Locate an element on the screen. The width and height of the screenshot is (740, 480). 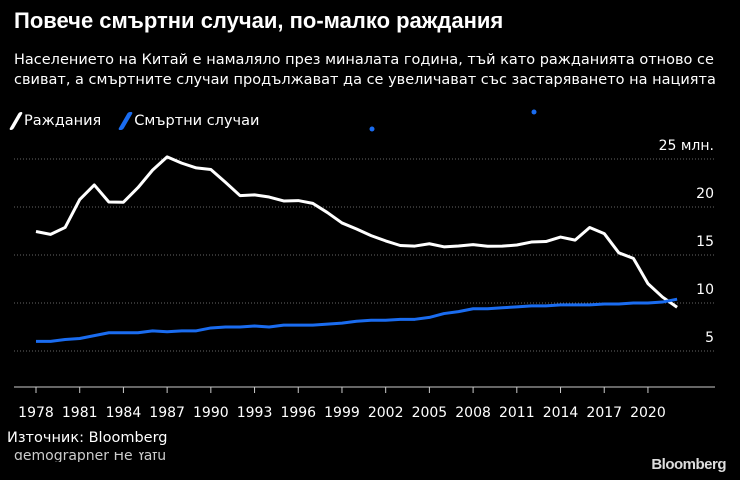
x-tick-label: 1984 is located at coordinates (124, 413).